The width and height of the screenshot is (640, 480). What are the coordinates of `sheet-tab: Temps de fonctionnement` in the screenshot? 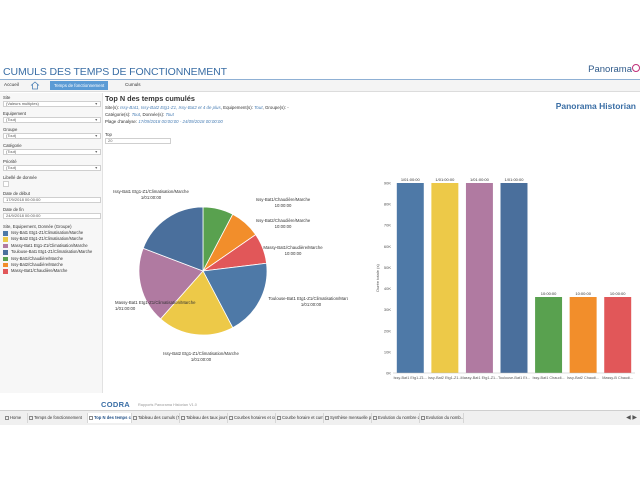 It's located at (58, 418).